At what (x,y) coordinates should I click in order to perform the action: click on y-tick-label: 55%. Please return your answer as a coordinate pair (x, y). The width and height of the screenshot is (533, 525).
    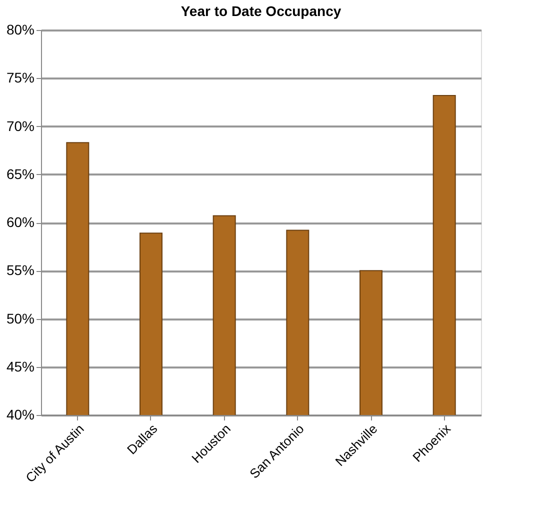
    Looking at the image, I should click on (20, 270).